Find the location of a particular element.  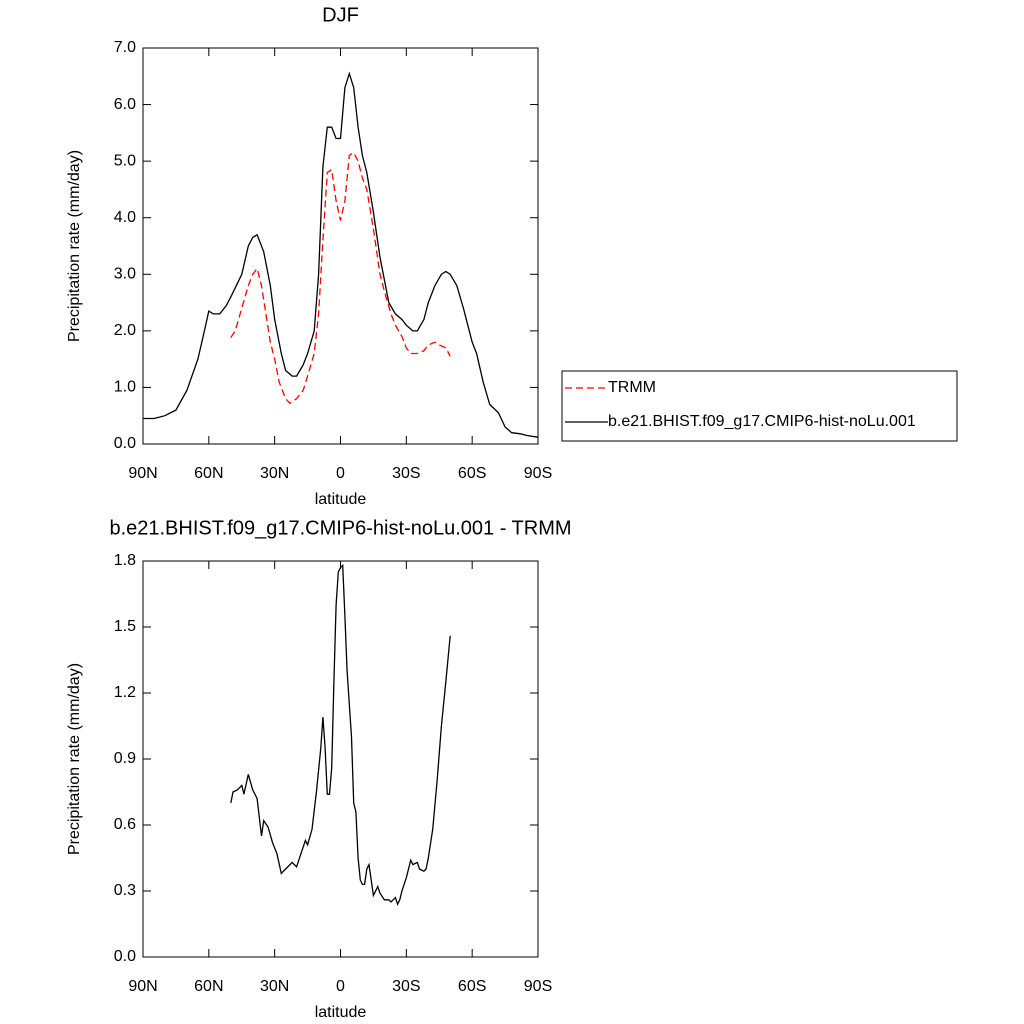

y-tick-label: 3.0 is located at coordinates (125, 274).